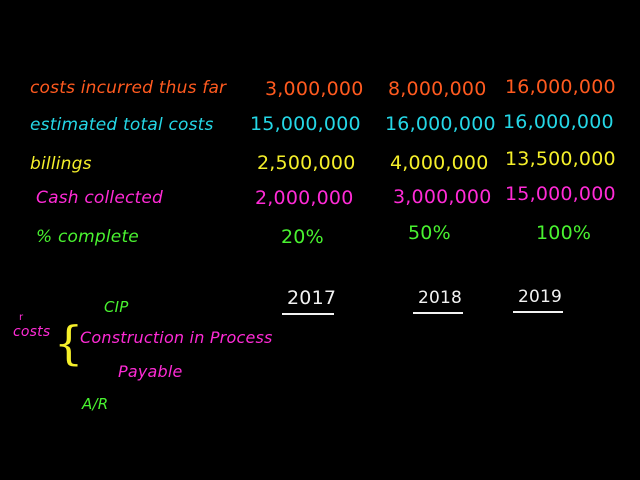  I want to click on row-label-cash-collected: Cash collected, so click(100, 198).